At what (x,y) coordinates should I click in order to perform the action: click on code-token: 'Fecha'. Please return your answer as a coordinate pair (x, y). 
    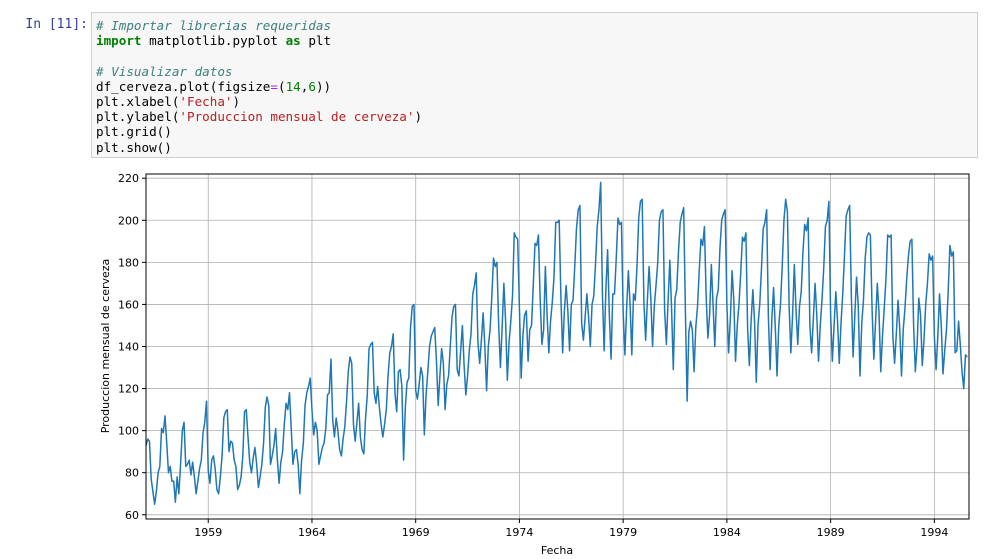
    Looking at the image, I should click on (206, 101).